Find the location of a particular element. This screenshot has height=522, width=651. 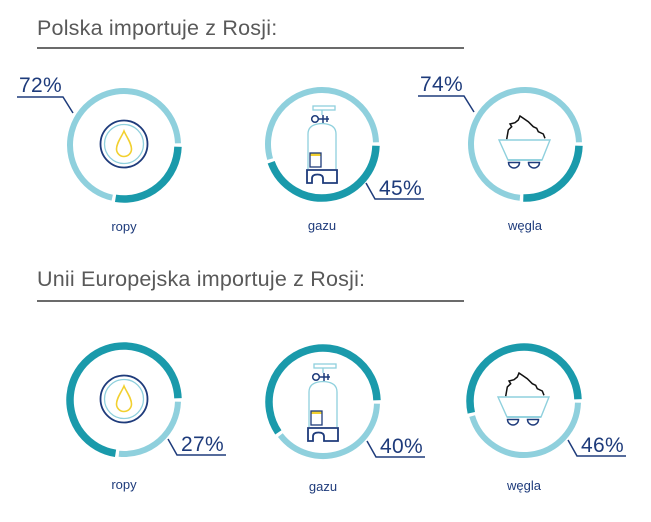

section-title-poland: Polska importuje z Rosji: is located at coordinates (157, 28).